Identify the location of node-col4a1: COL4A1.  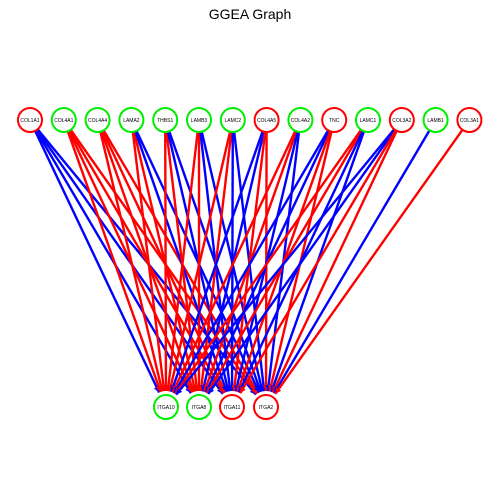
(63, 120).